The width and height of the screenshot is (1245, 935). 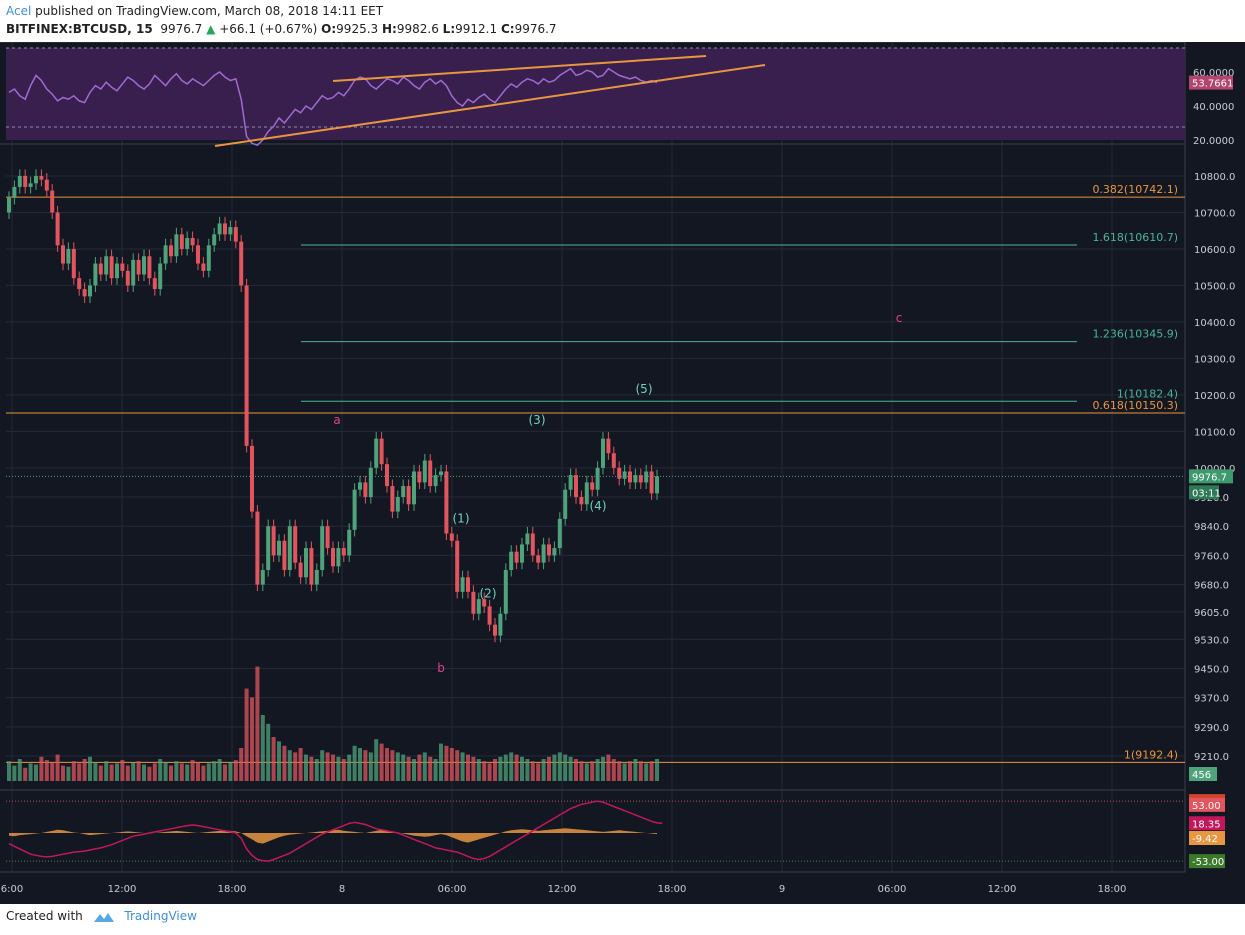 I want to click on low-label: L:, so click(x=449, y=29).